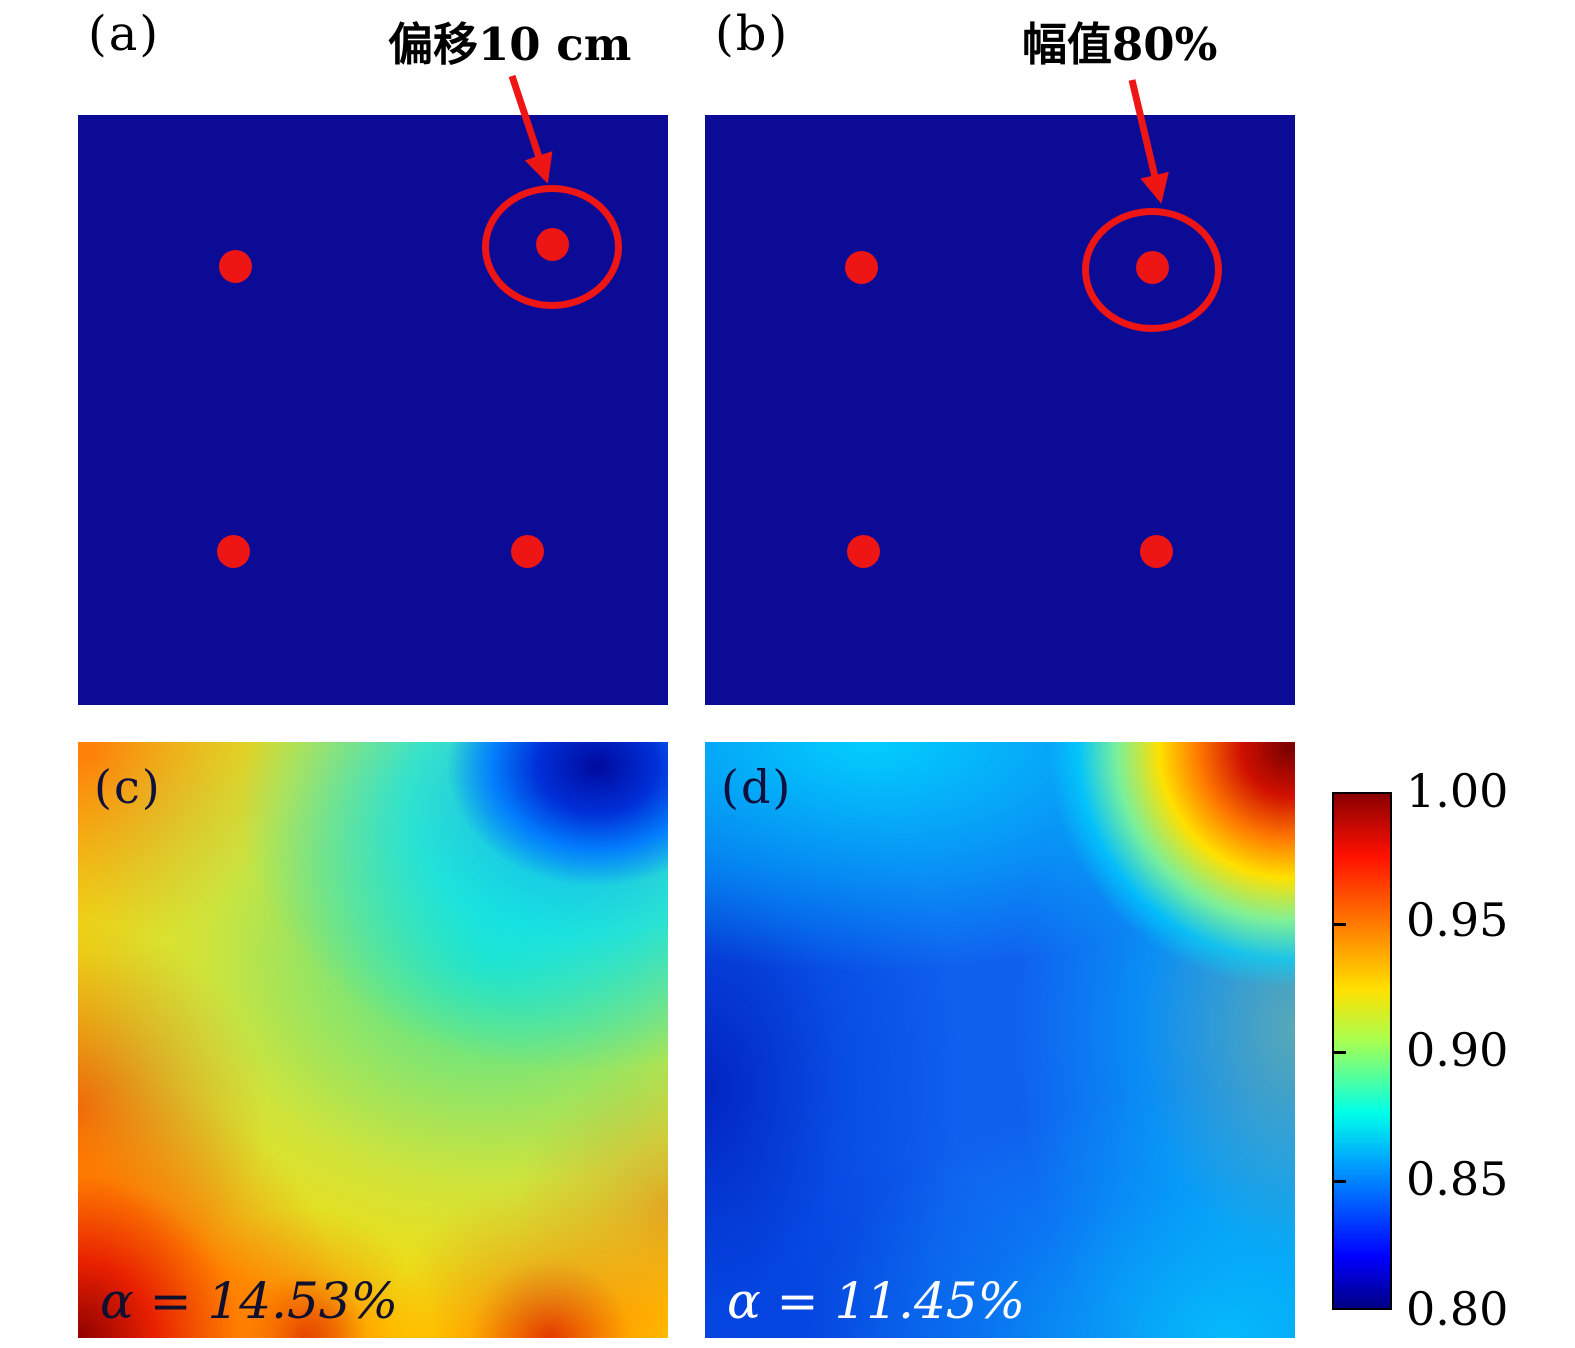 Image resolution: width=1575 pixels, height=1348 pixels. I want to click on colorbar-tick-label: 0.85, so click(1457, 1179).